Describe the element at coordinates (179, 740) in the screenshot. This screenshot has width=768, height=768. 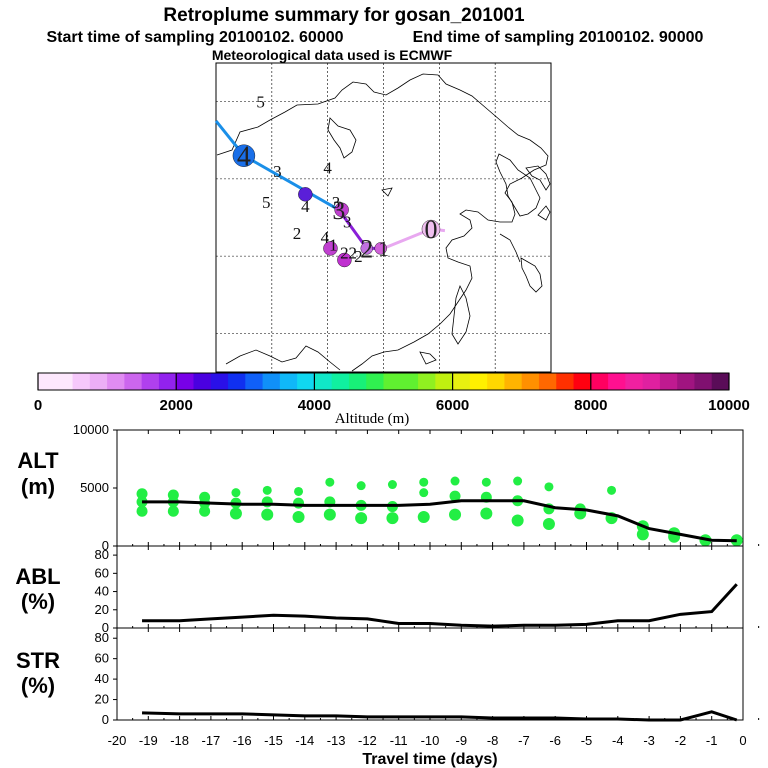
I see `x-tick-label: -18` at that location.